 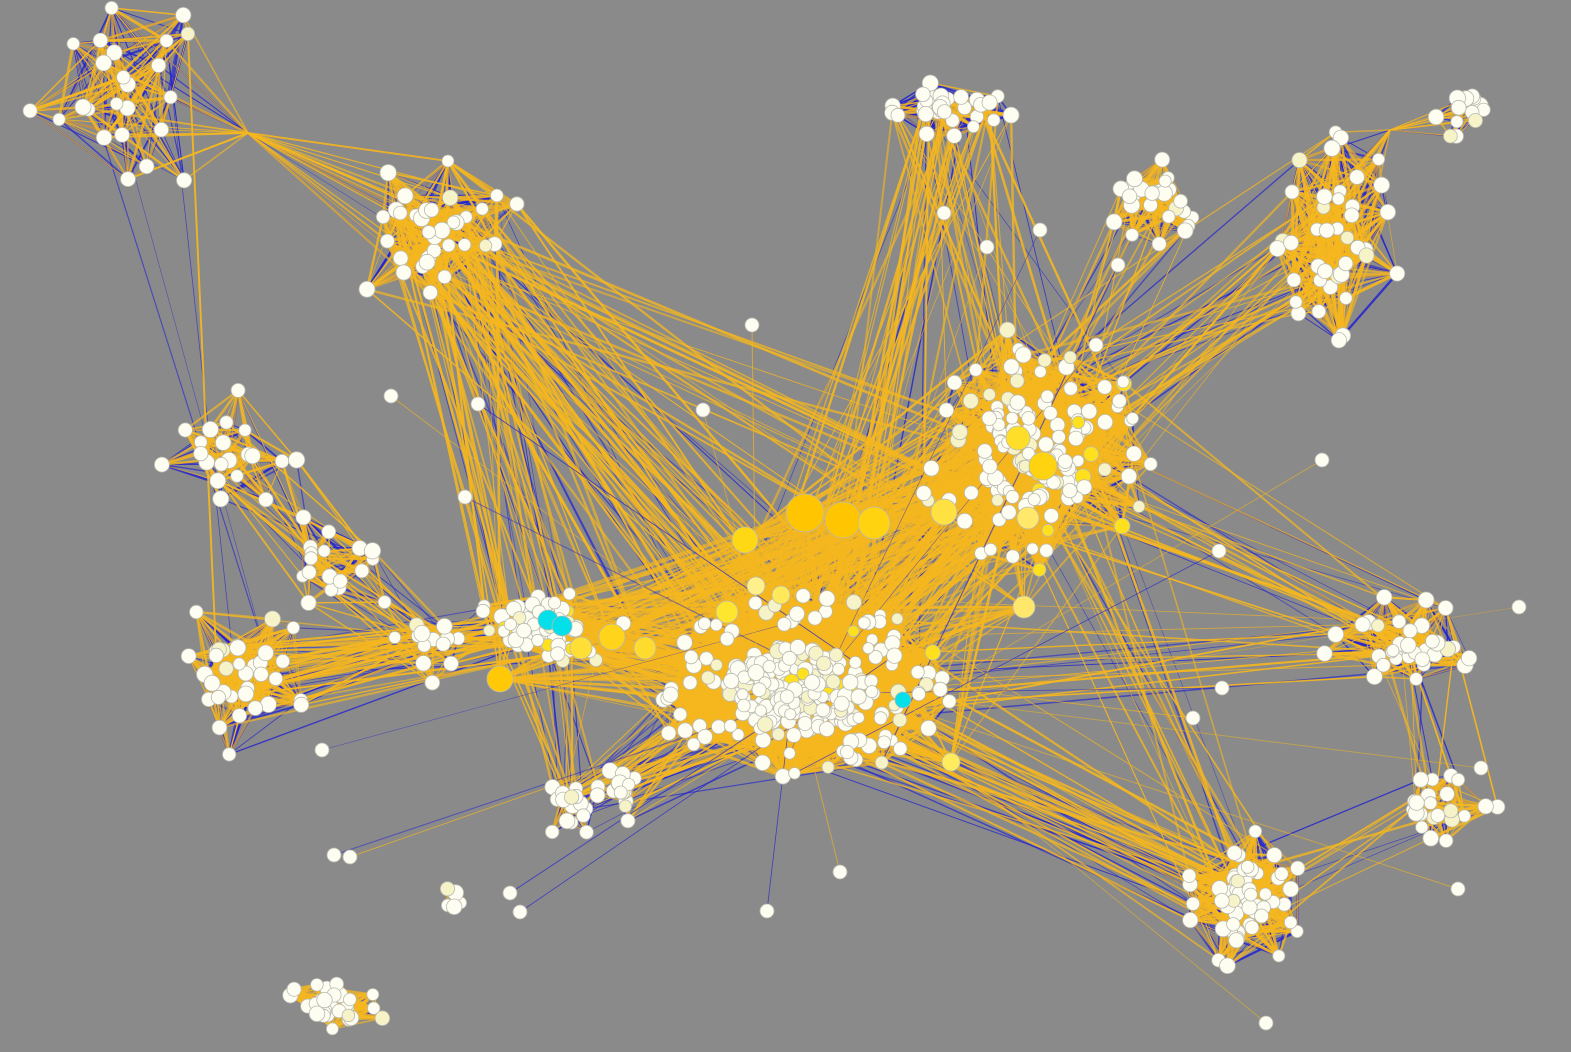 What do you see at coordinates (562, 626) in the screenshot?
I see `highlighted-graph-node` at bounding box center [562, 626].